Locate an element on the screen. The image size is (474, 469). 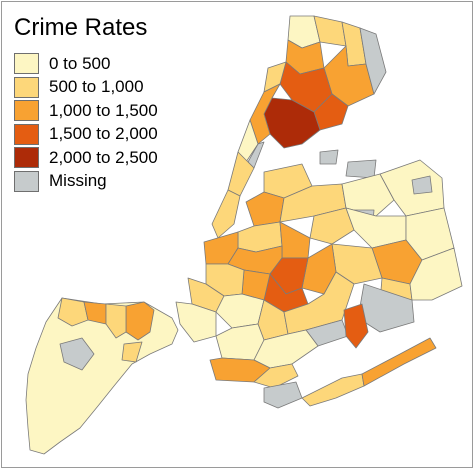
legend-item: Missing is located at coordinates (86, 182).